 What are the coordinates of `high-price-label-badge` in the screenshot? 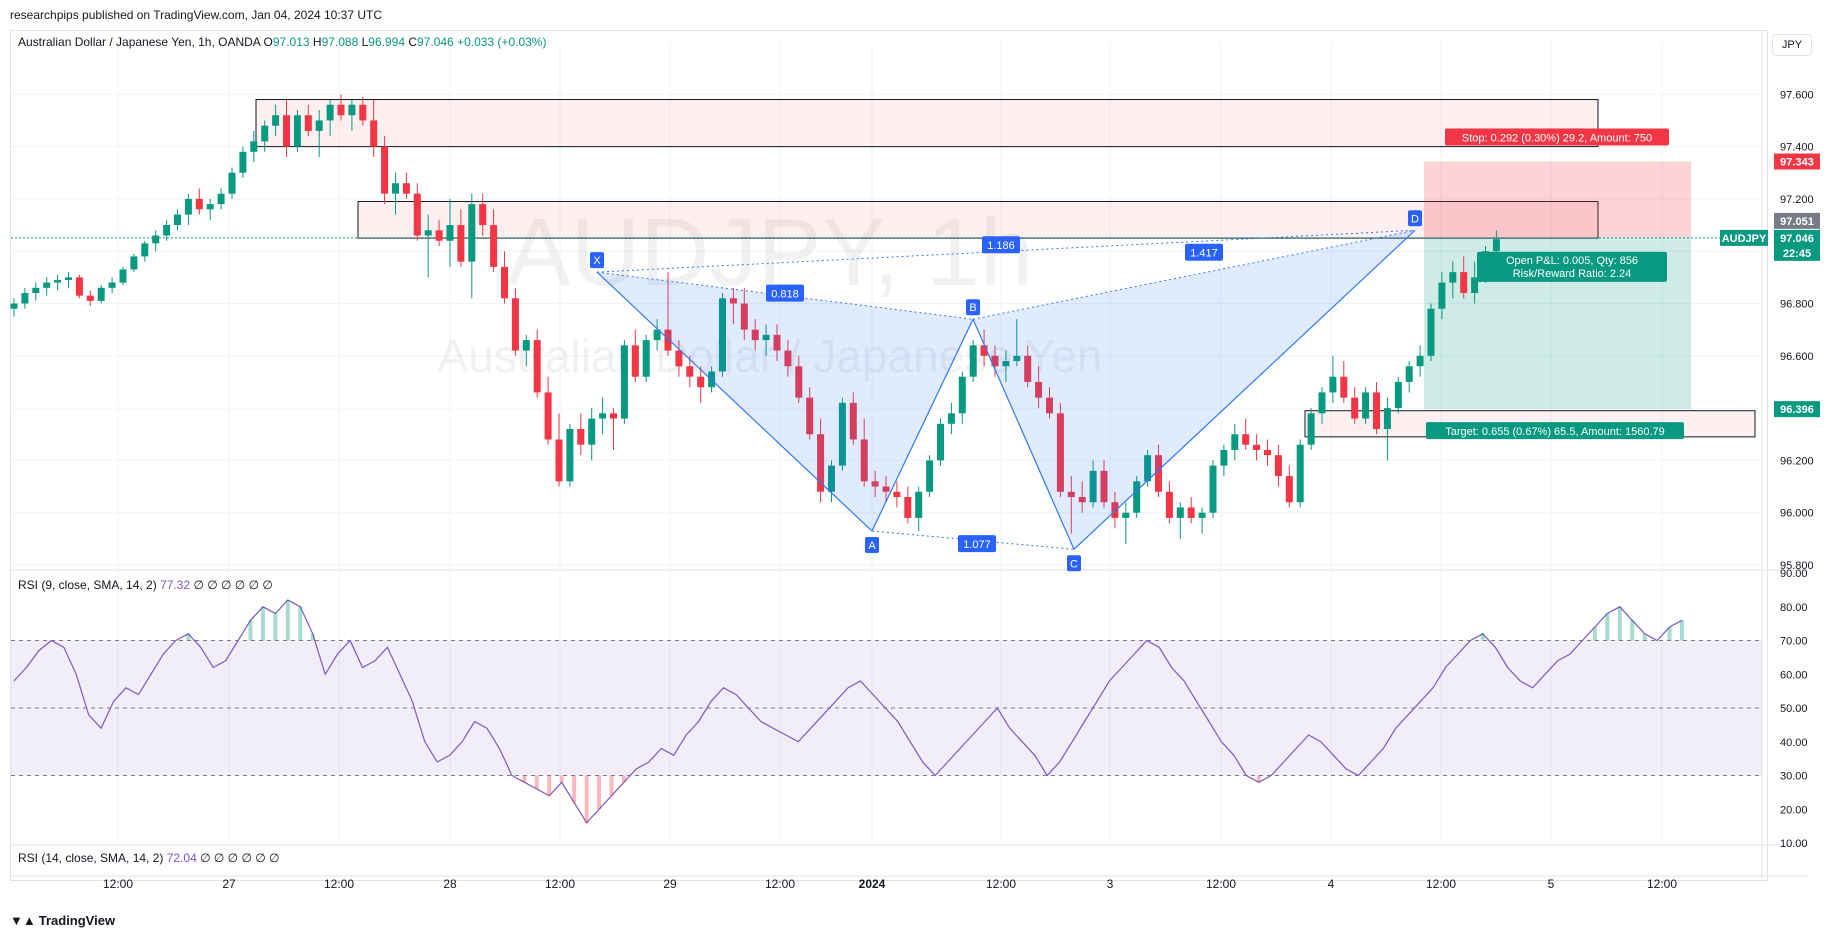 It's located at (1797, 220).